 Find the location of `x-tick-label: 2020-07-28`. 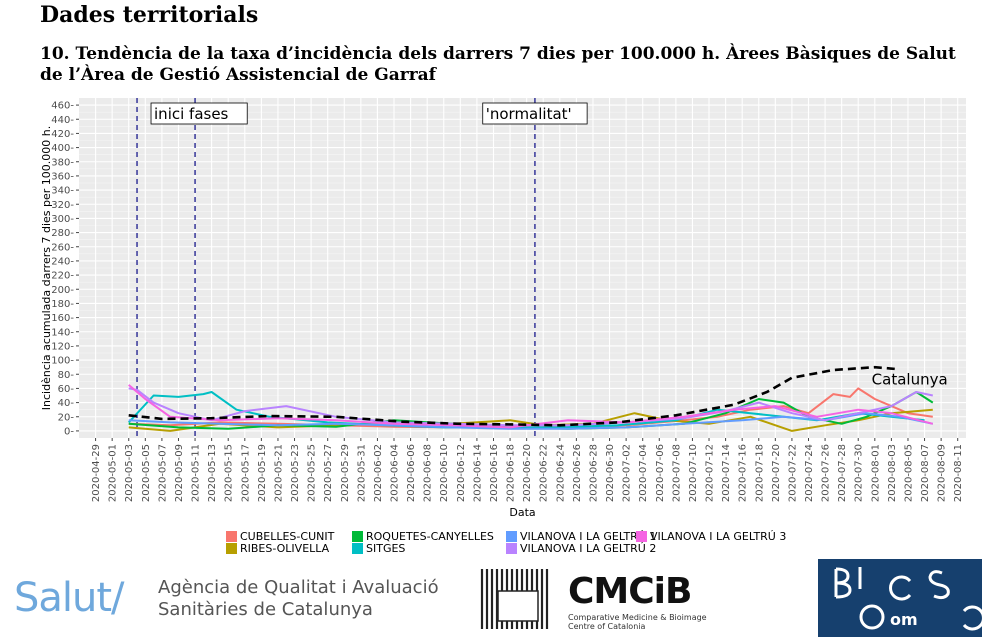

x-tick-label: 2020-07-28 is located at coordinates (842, 473).